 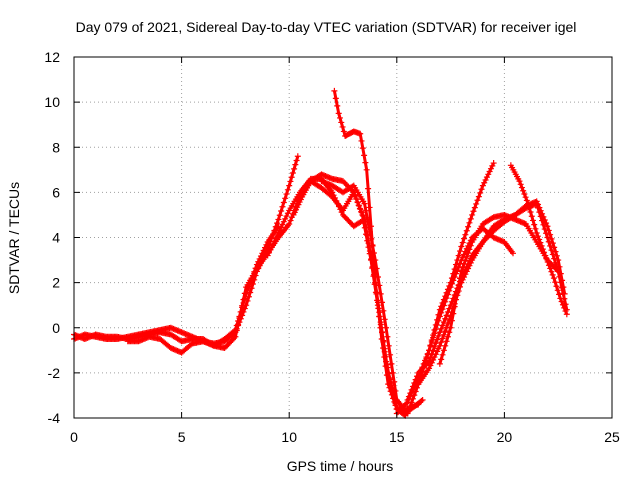 What do you see at coordinates (56, 283) in the screenshot?
I see `y-tick-label: 2` at bounding box center [56, 283].